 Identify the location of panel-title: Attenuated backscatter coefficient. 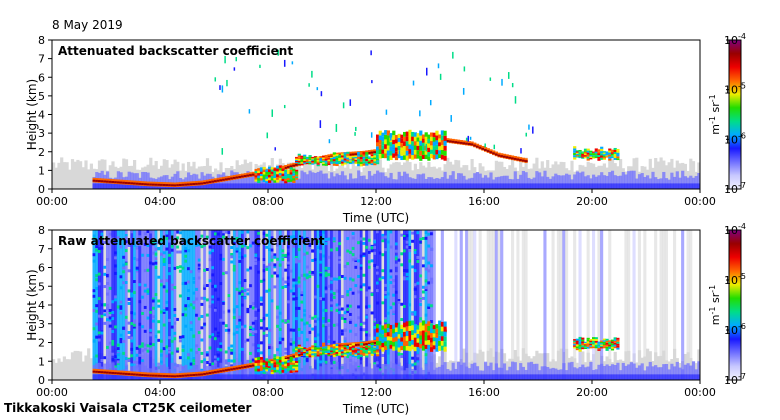
(175, 51).